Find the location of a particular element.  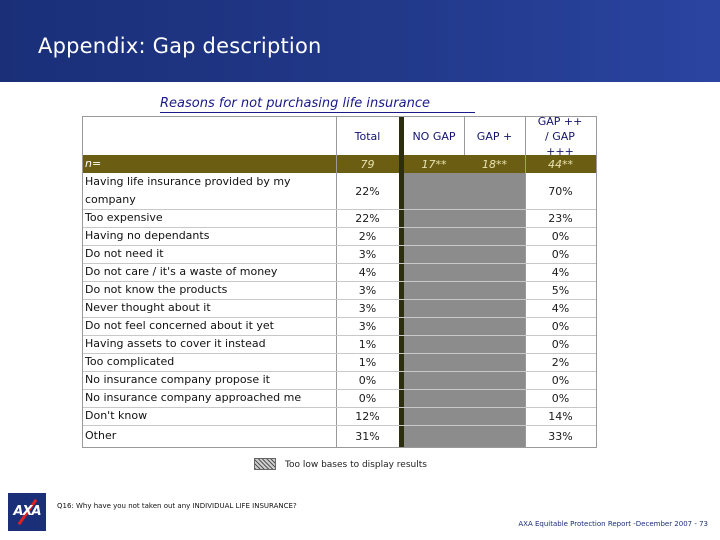

row-gap-more: 23% is located at coordinates (560, 218).